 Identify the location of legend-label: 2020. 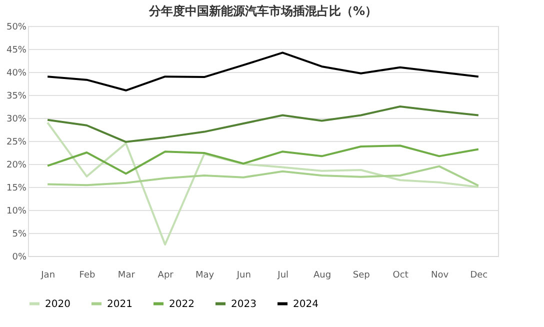
(57, 304).